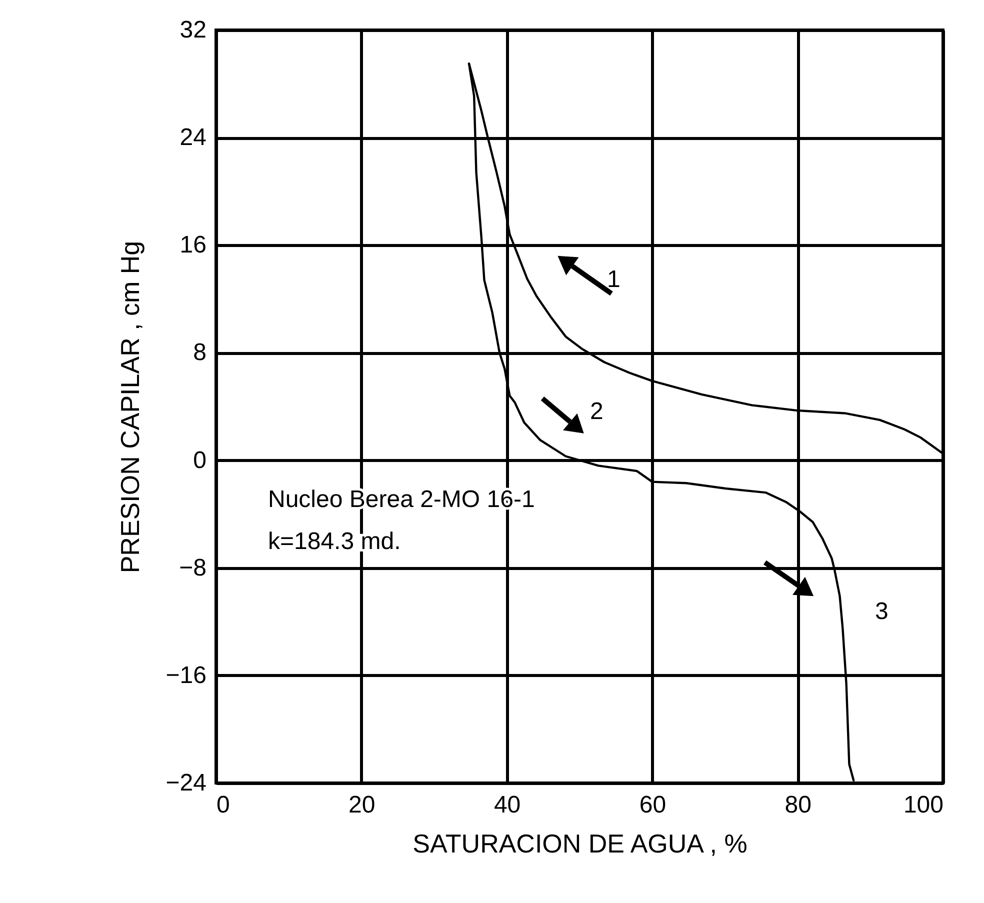 This screenshot has width=984, height=903. What do you see at coordinates (362, 805) in the screenshot?
I see `x-tick-label: 20` at bounding box center [362, 805].